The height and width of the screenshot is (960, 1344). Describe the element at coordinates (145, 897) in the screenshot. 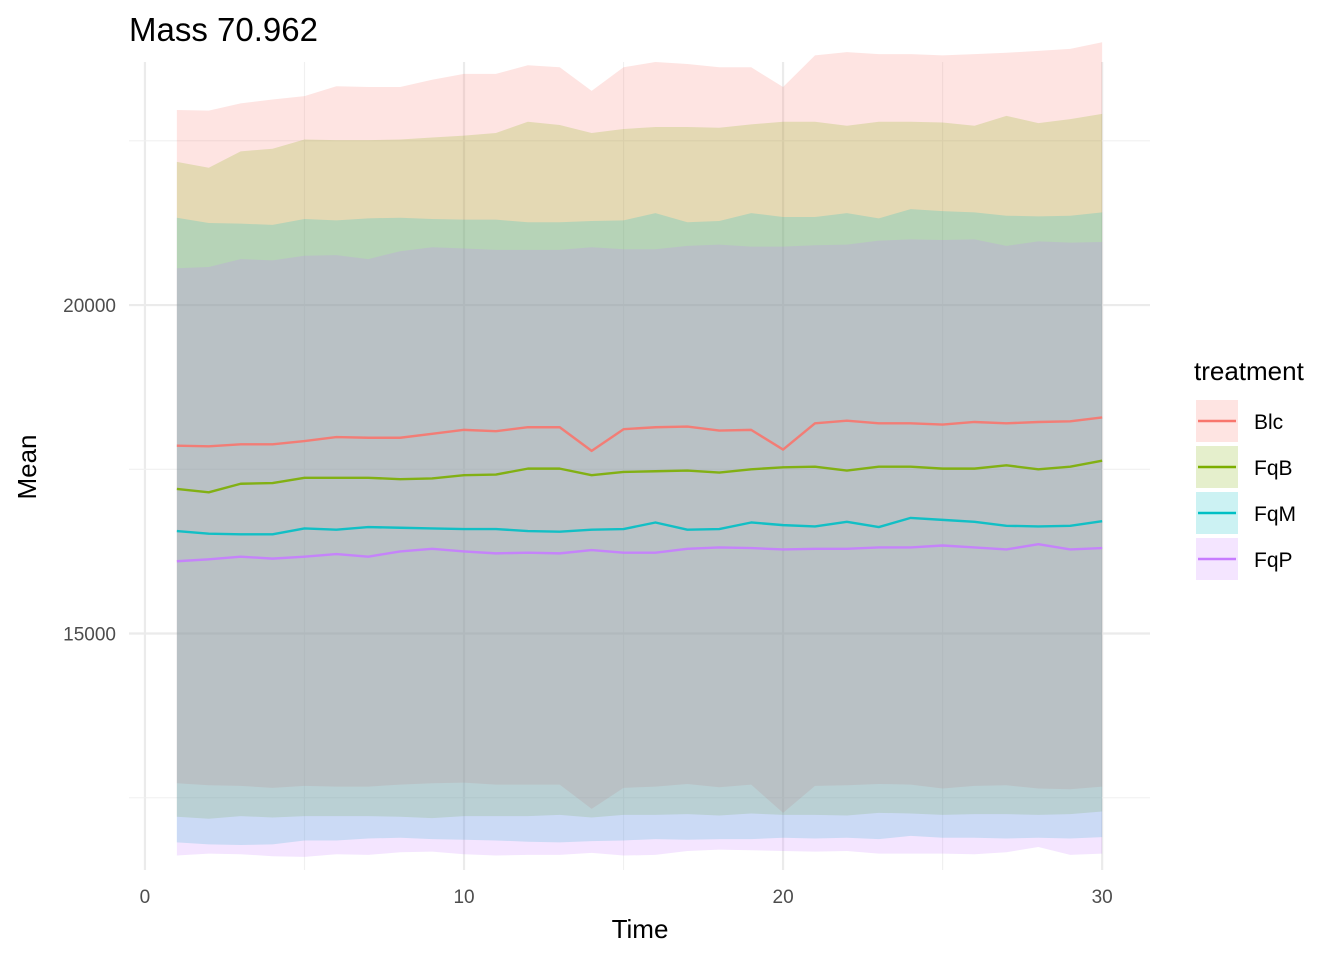

I see `x-tick-label: 0` at that location.